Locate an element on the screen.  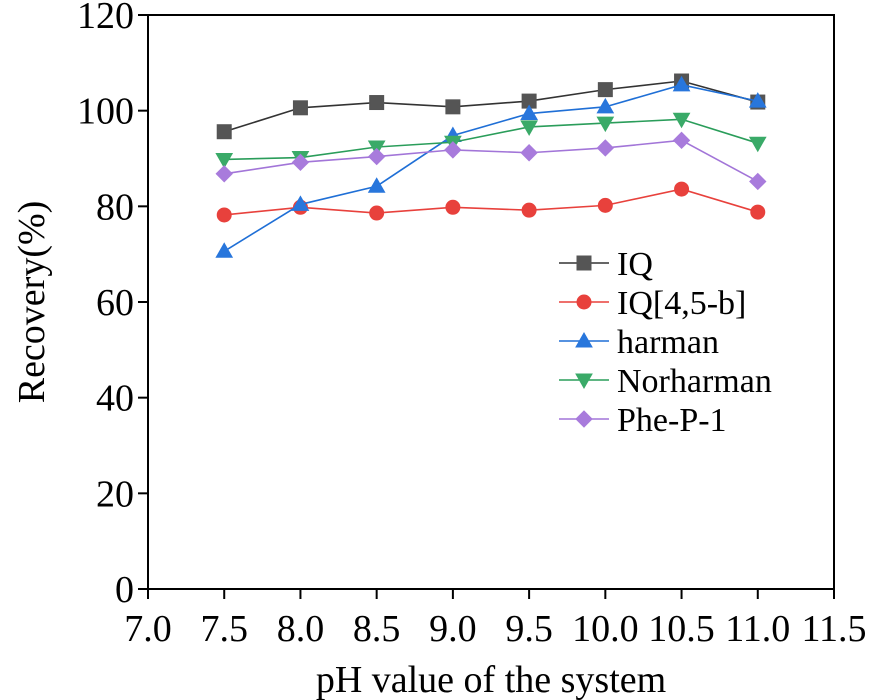
legend-label: harman is located at coordinates (668, 342).